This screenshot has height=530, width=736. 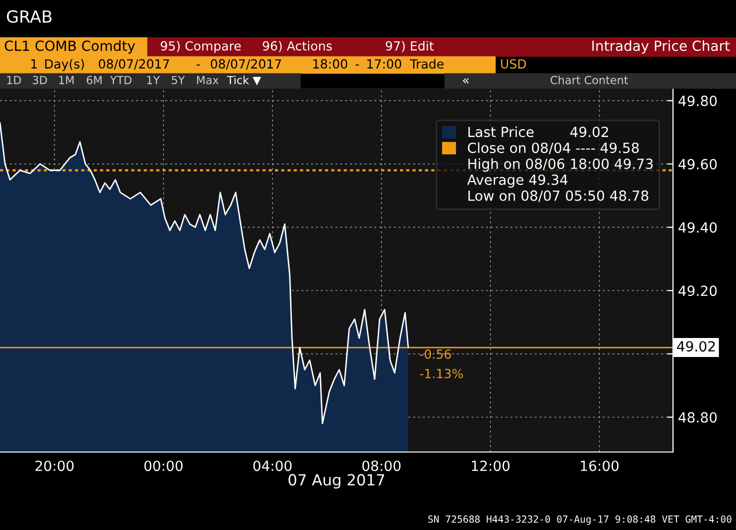 I want to click on text: 6M, so click(x=94, y=80).